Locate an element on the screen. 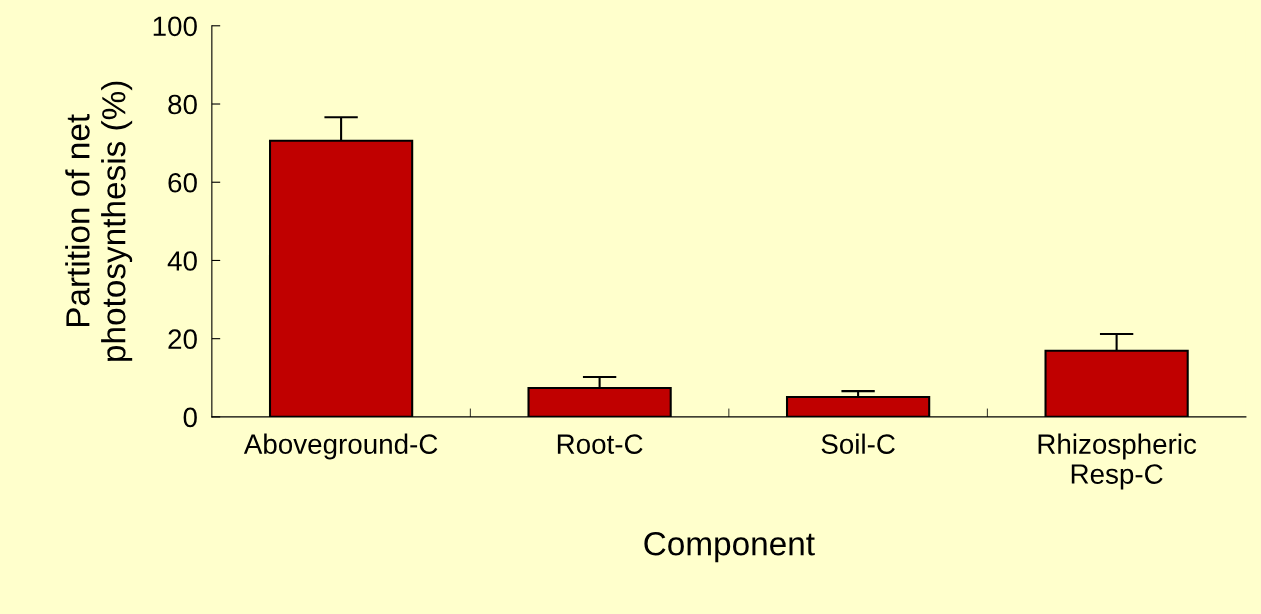 This screenshot has height=614, width=1261. y-tick-label: 100 is located at coordinates (175, 26).